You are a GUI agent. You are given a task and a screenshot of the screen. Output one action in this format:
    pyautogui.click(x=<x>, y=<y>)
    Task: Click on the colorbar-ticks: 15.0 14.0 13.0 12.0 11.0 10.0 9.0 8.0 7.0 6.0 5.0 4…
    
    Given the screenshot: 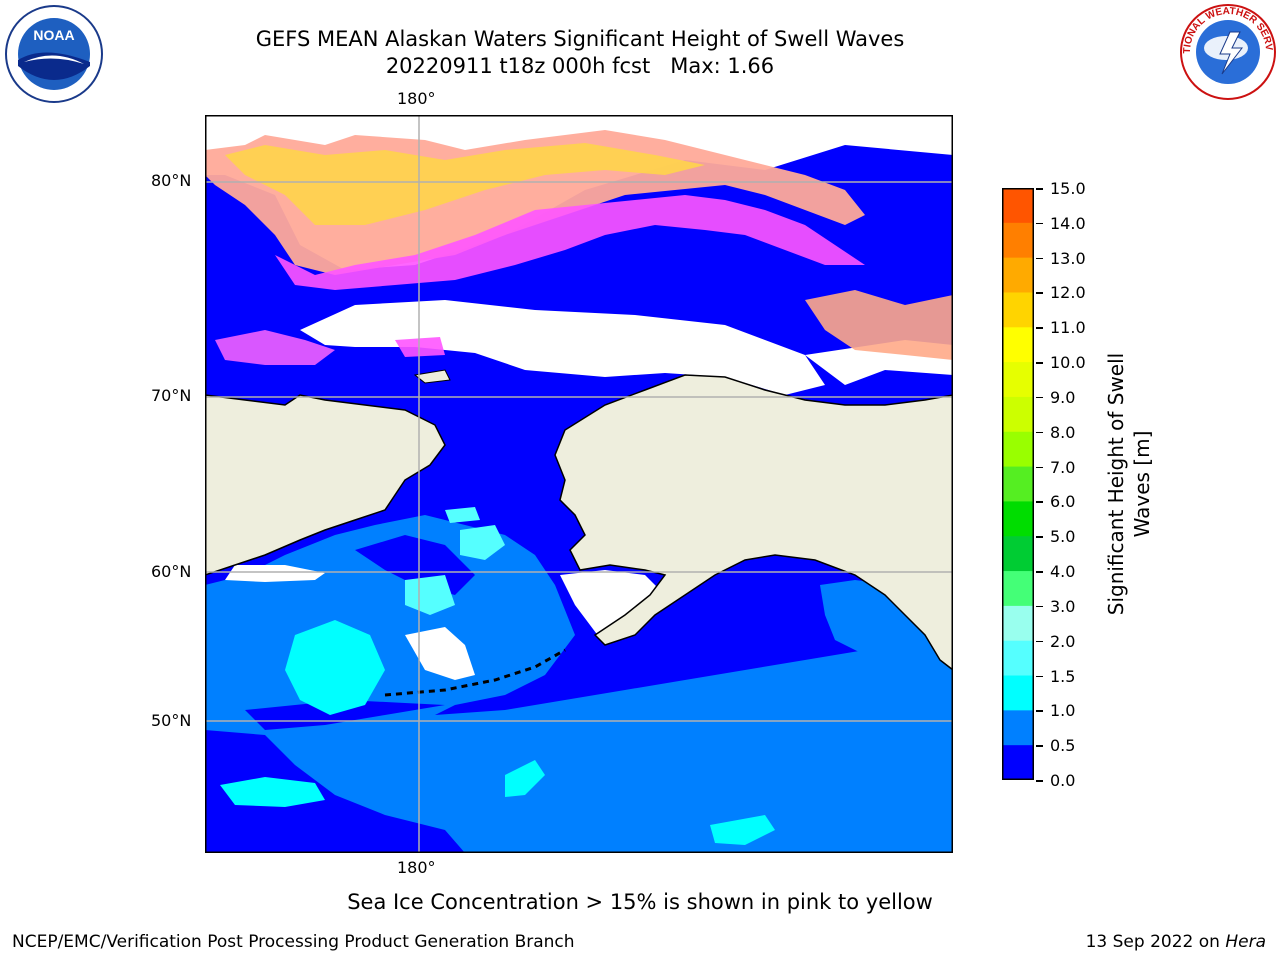 What is the action you would take?
    pyautogui.click(x=1071, y=486)
    